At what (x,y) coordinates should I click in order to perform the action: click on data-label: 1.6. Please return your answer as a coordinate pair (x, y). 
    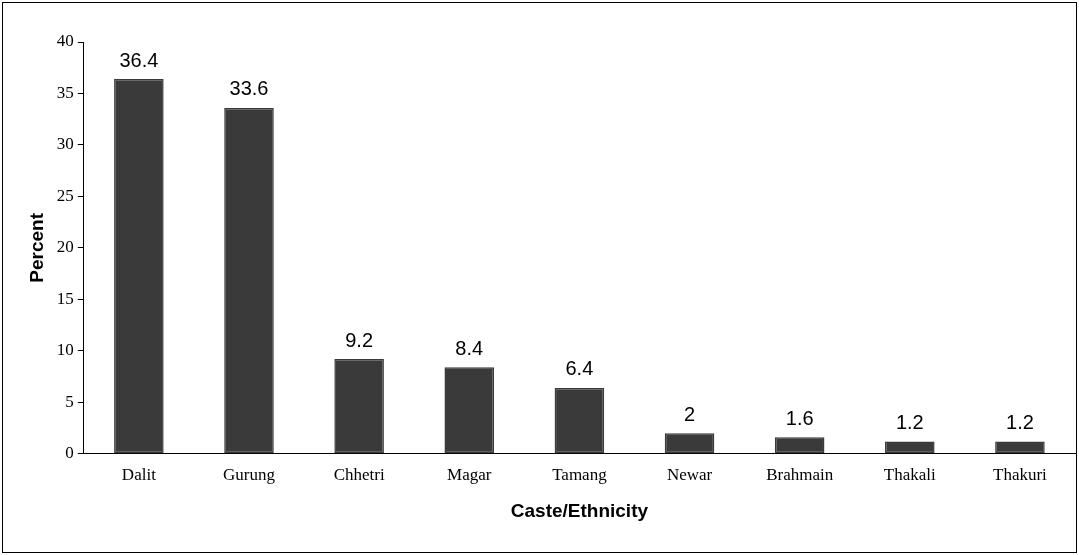
    Looking at the image, I should click on (799, 417).